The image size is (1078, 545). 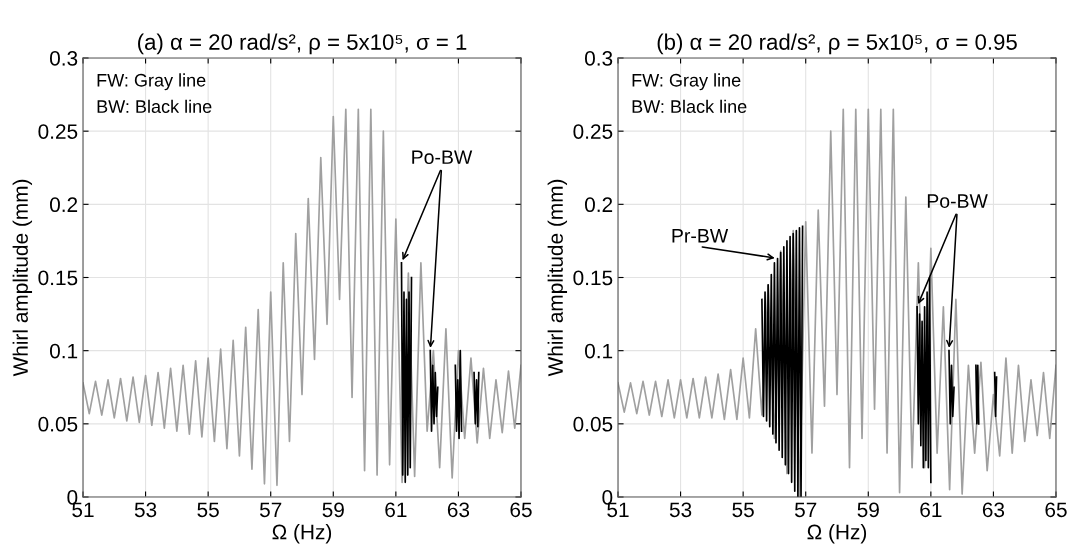 I want to click on chart-title: (a) α = 20 rad/s², ρ = 5x10⁵, σ = 1, so click(x=302, y=44).